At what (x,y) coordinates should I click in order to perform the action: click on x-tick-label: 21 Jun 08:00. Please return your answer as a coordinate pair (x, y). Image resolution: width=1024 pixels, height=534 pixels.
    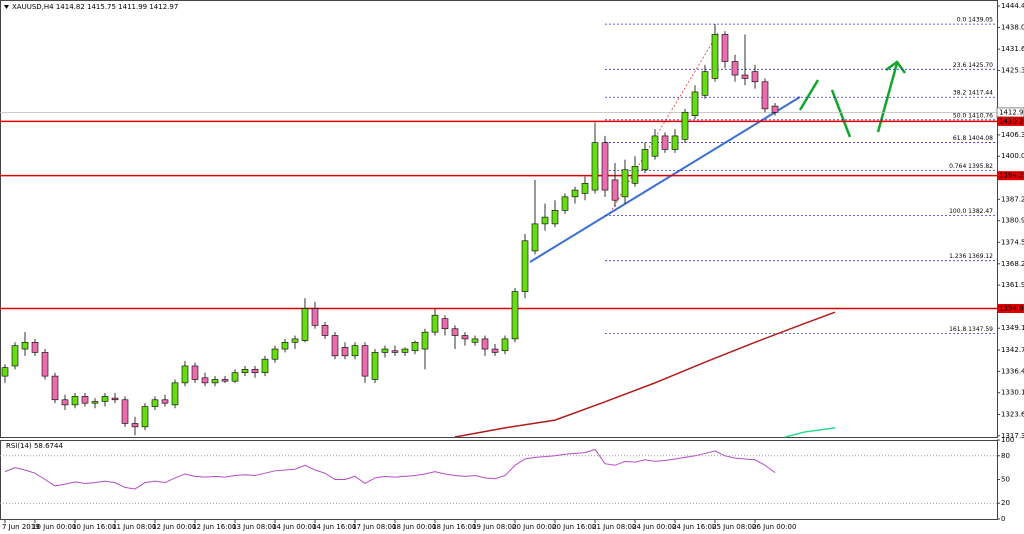
    Looking at the image, I should click on (614, 527).